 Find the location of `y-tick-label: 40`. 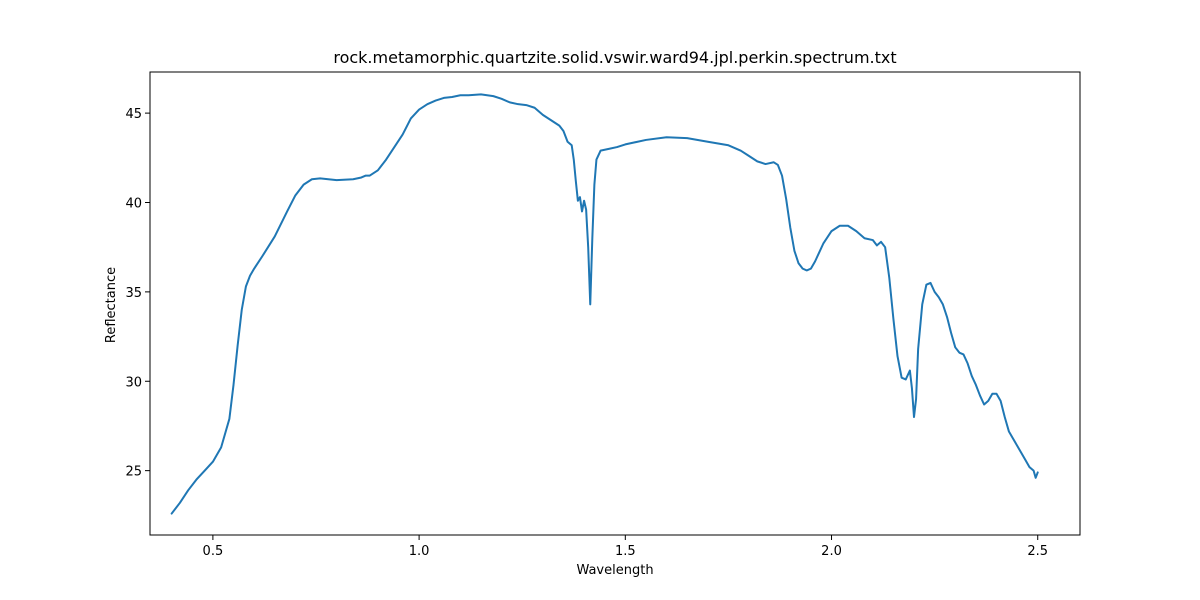

y-tick-label: 40 is located at coordinates (133, 203).